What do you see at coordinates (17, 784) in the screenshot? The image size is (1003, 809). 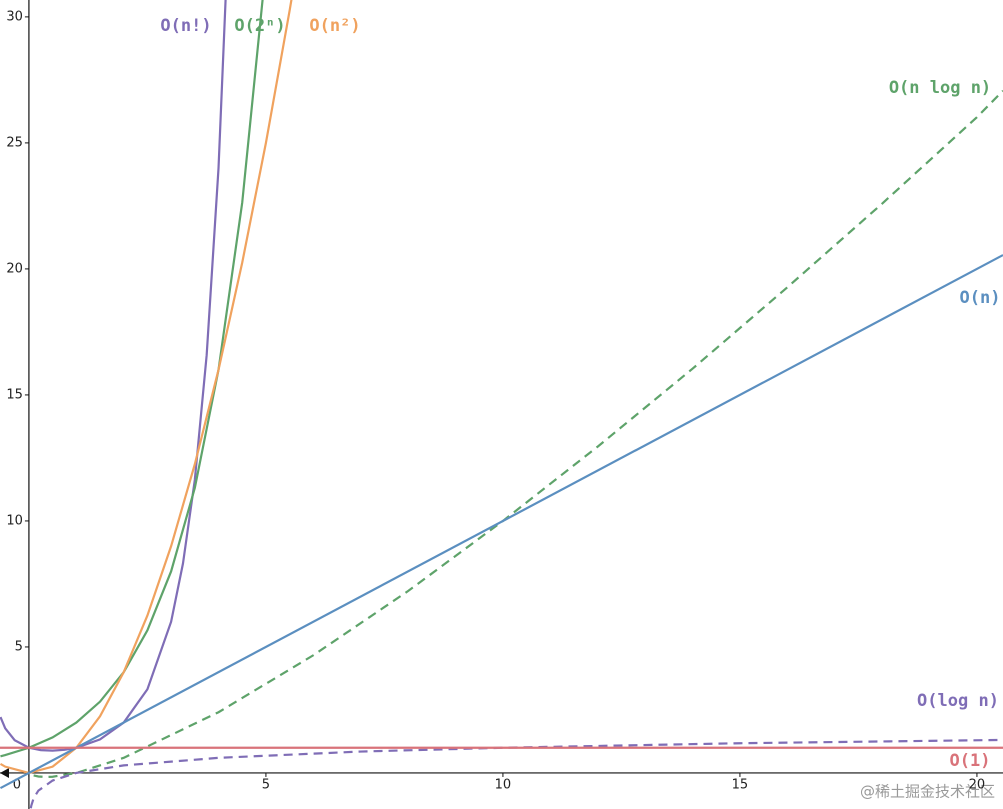 I see `x-tick-label: 0` at bounding box center [17, 784].